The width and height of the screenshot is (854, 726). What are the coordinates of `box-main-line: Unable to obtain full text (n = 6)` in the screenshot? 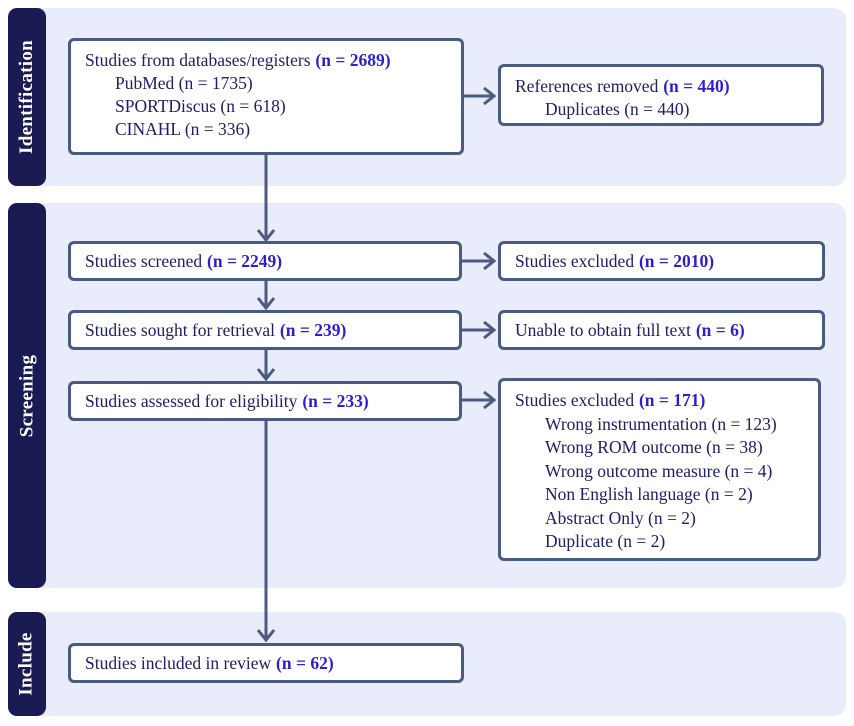 It's located at (630, 329).